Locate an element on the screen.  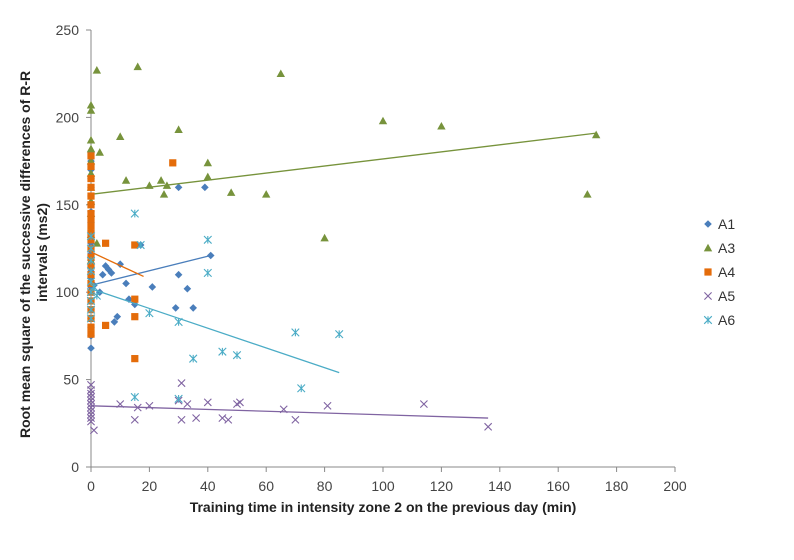
series-a6 is located at coordinates (215, 306).